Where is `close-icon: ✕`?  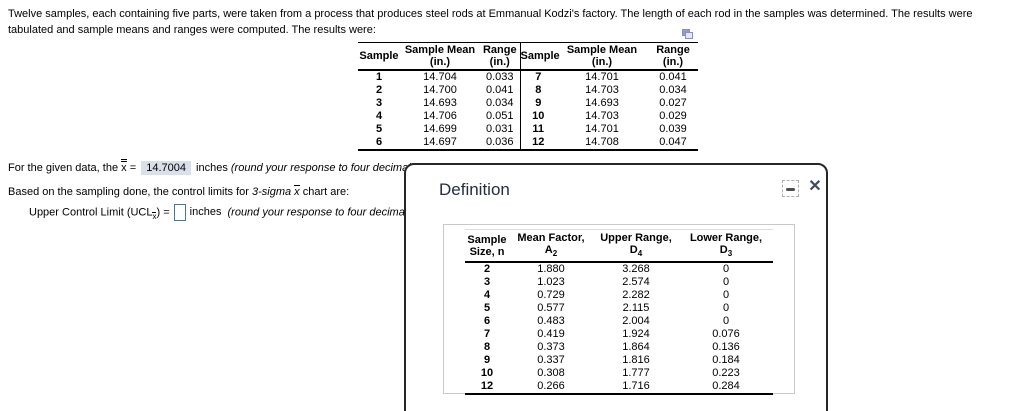
close-icon: ✕ is located at coordinates (815, 186).